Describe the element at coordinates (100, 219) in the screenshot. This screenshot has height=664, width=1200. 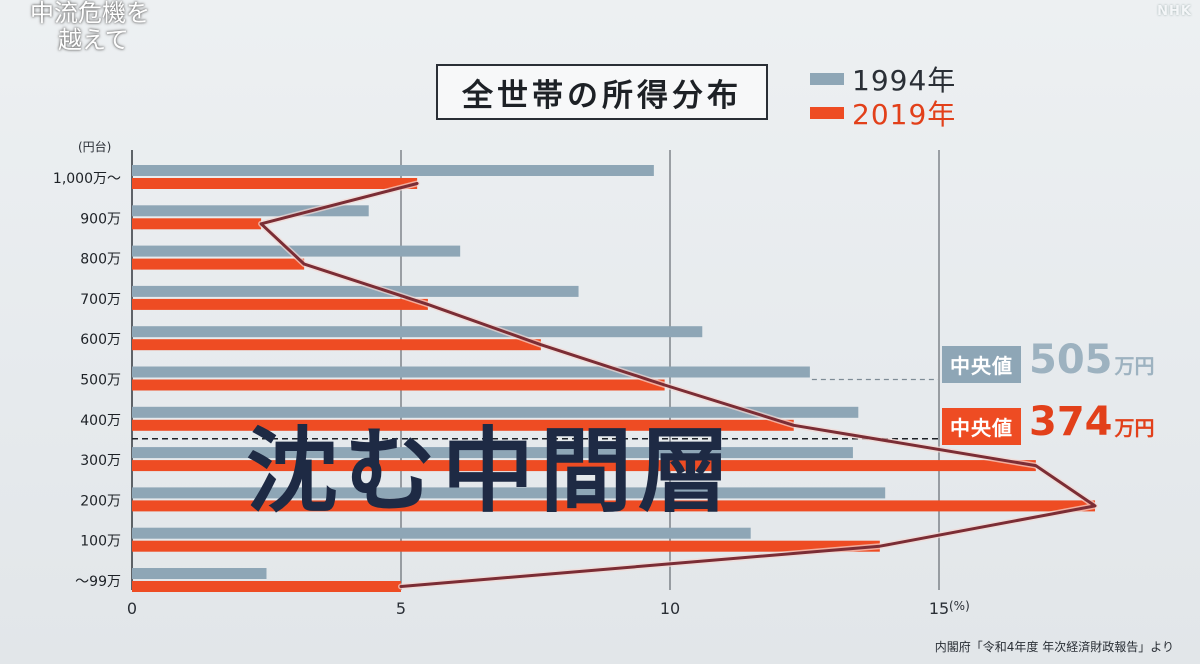
I see `y-category-label: 900万` at that location.